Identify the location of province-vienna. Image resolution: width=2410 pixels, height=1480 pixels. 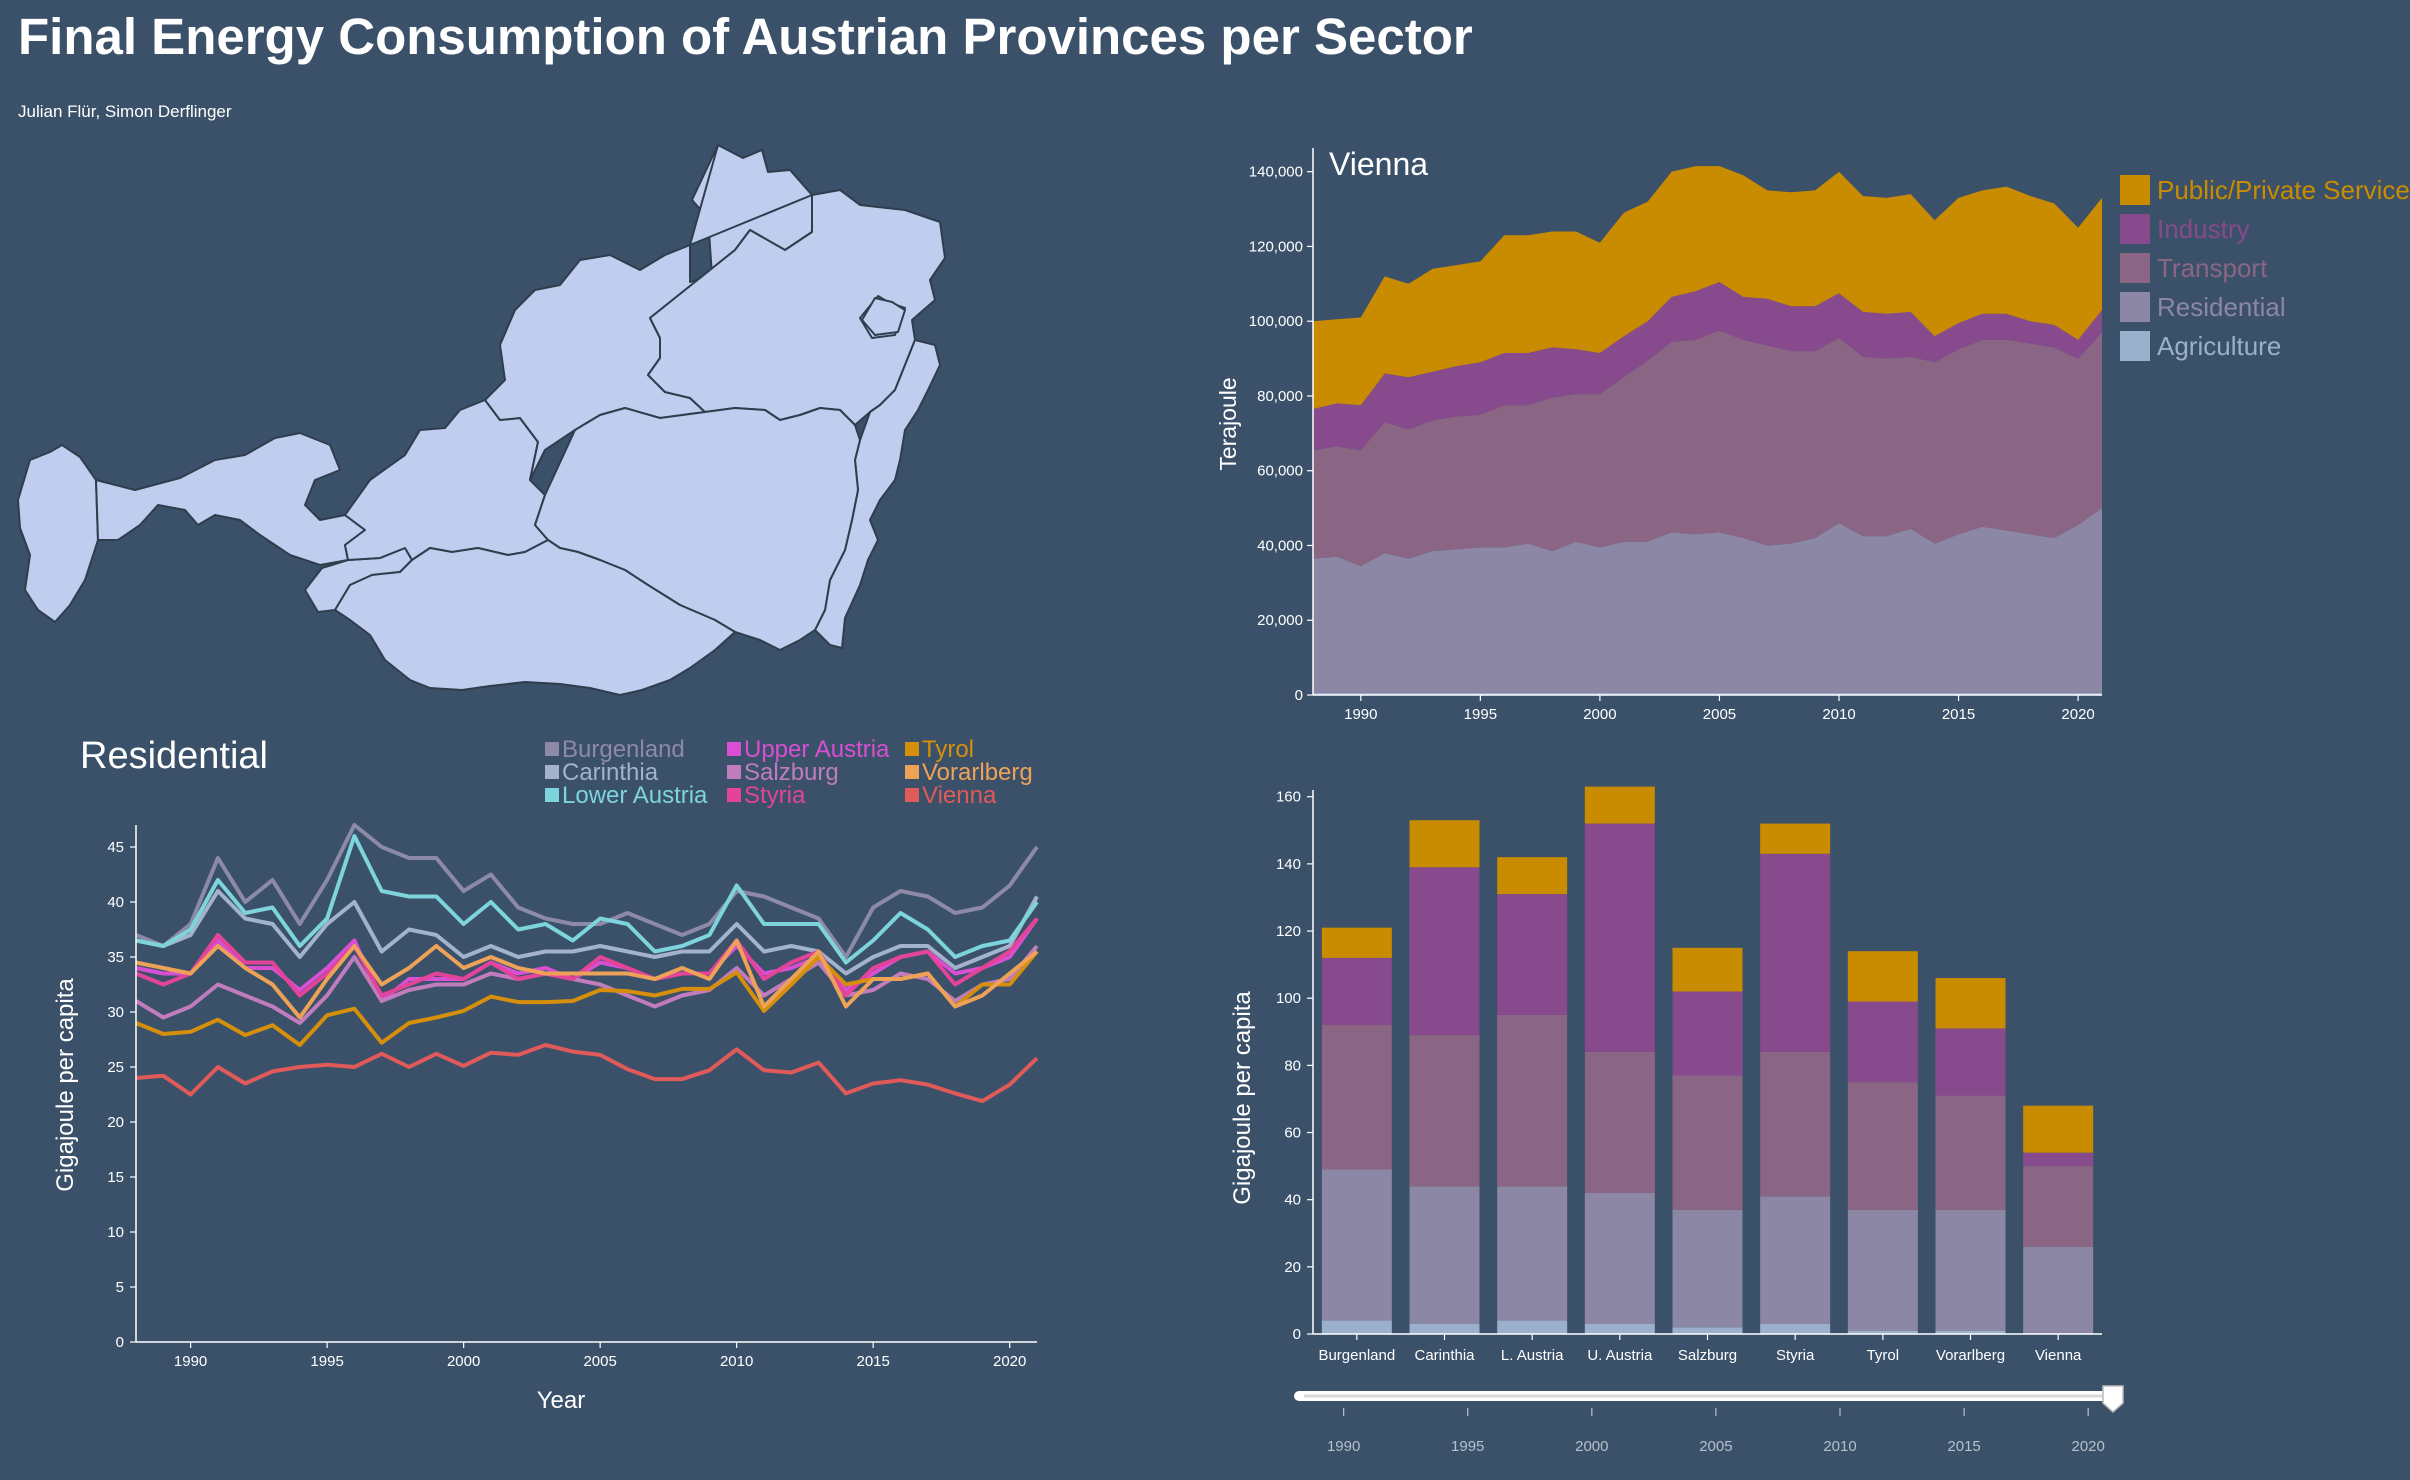
(883, 316).